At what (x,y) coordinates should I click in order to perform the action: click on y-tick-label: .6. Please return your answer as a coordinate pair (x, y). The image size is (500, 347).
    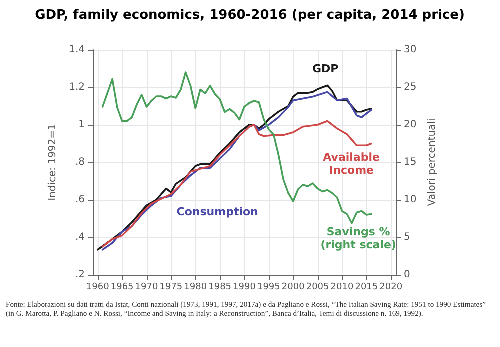
    Looking at the image, I should click on (80, 200).